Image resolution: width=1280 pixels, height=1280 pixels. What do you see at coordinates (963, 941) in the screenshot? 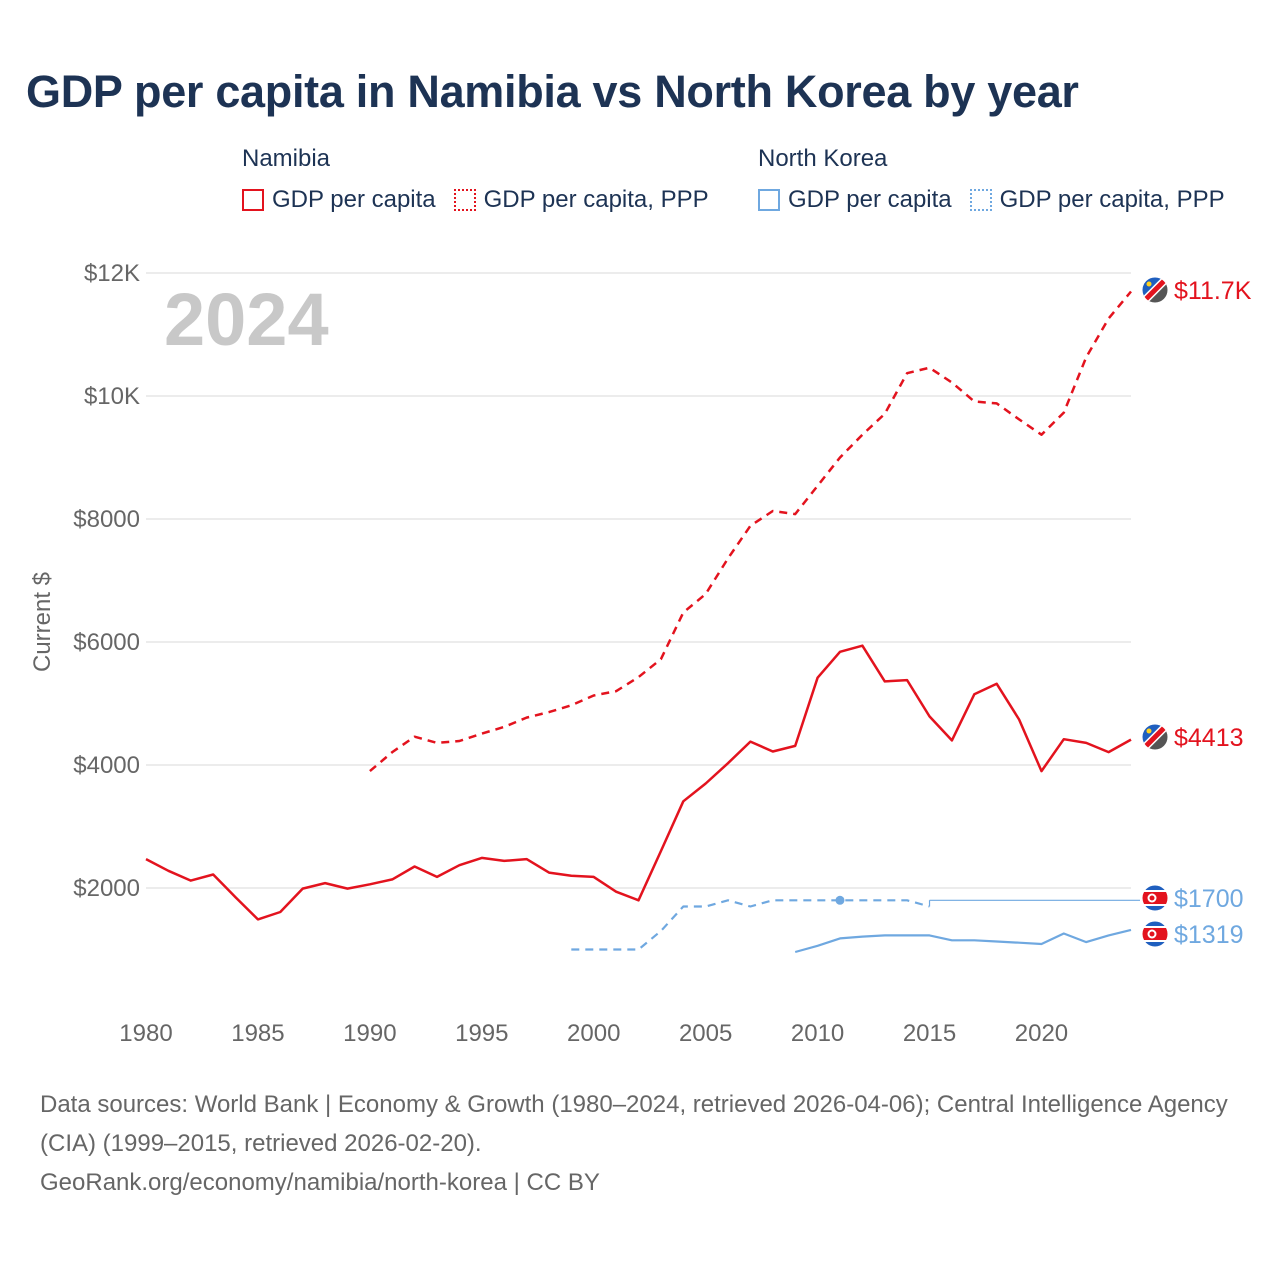
I see `series-line-north_korea-solid` at bounding box center [963, 941].